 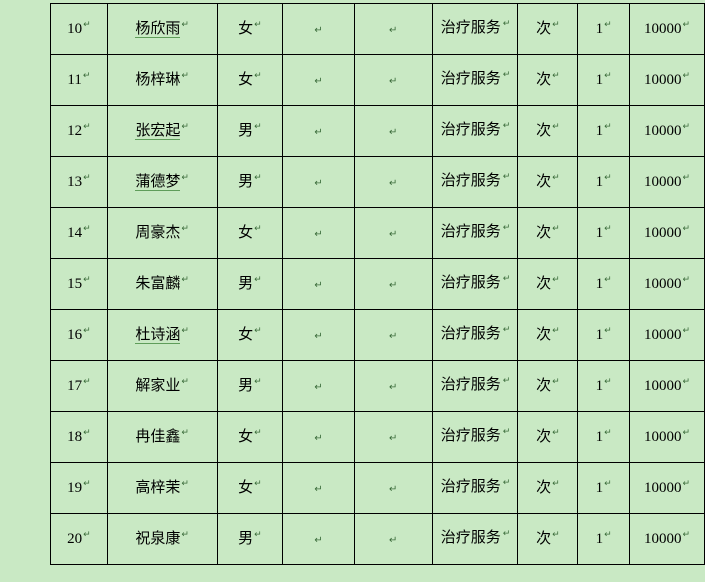 I want to click on cell-quantity: 1↵, so click(x=604, y=131).